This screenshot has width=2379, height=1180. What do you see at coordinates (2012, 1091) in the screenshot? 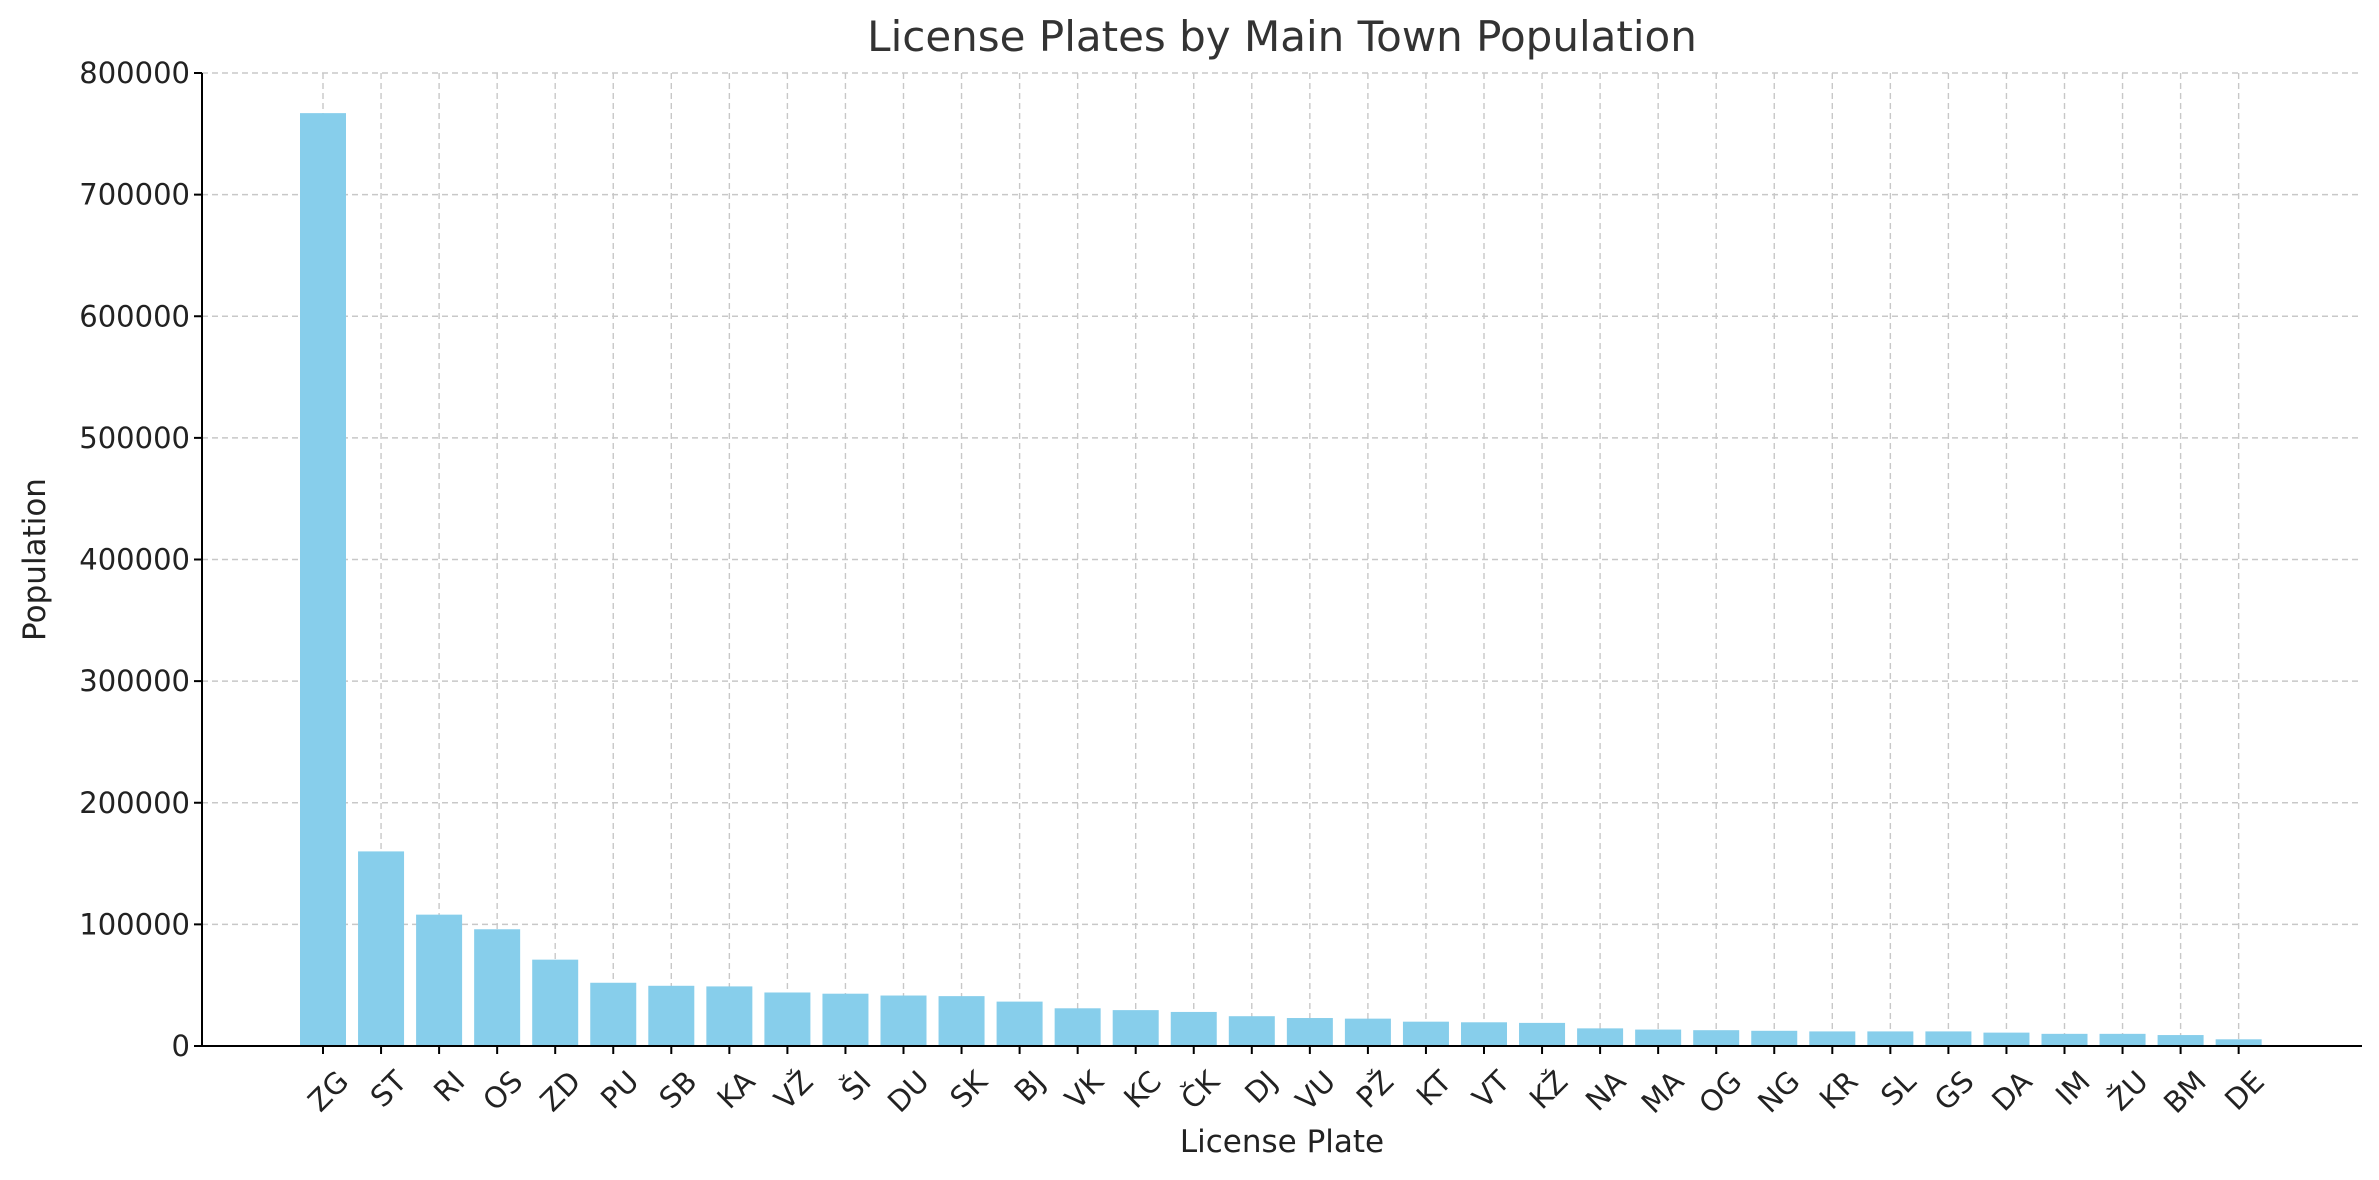
I see `x-tick-label: DA` at bounding box center [2012, 1091].